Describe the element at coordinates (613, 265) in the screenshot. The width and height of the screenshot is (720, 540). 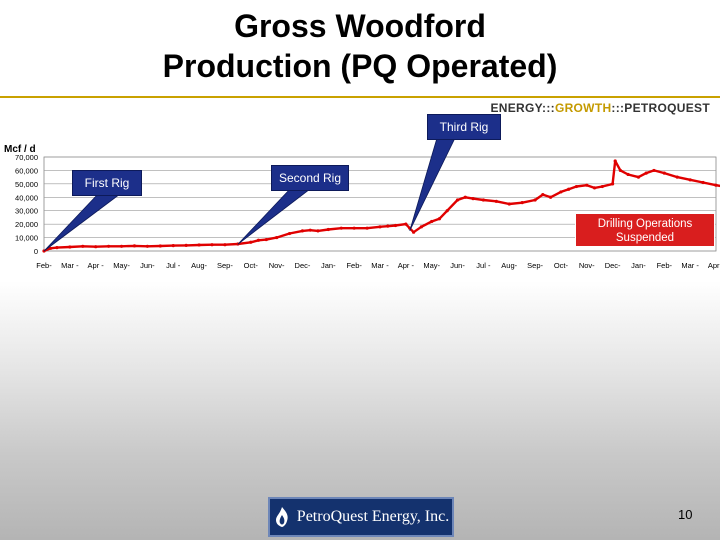
I see `x-tick-label: Dec-` at that location.